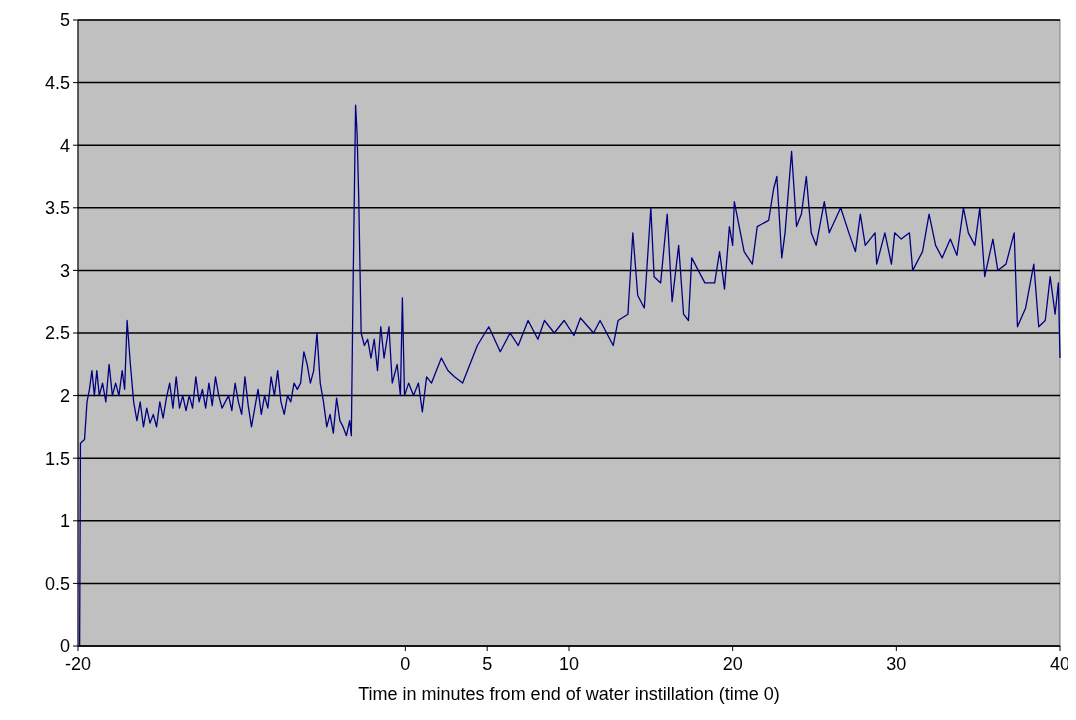  What do you see at coordinates (732, 664) in the screenshot?
I see `x-tick-label: 20` at bounding box center [732, 664].